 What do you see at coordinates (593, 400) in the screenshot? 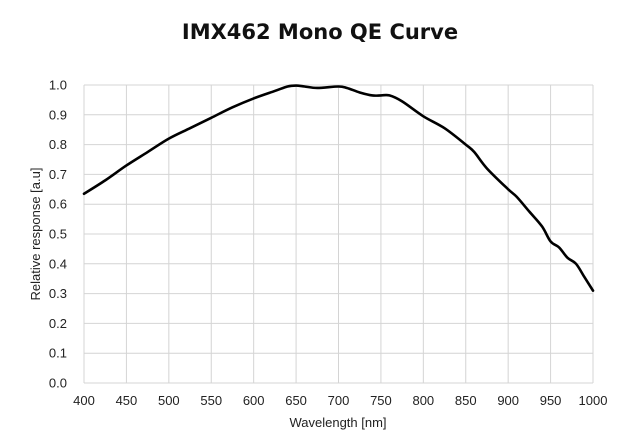
I see `x-tick-label: 1000` at bounding box center [593, 400].